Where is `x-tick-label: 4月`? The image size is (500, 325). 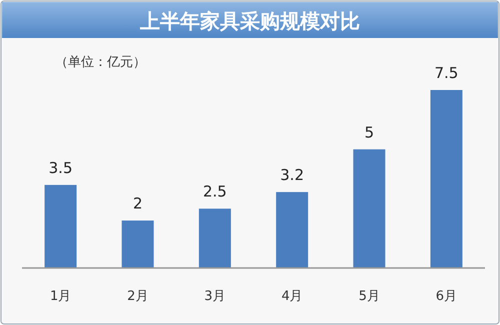 x-tick-label: 4月 is located at coordinates (292, 296).